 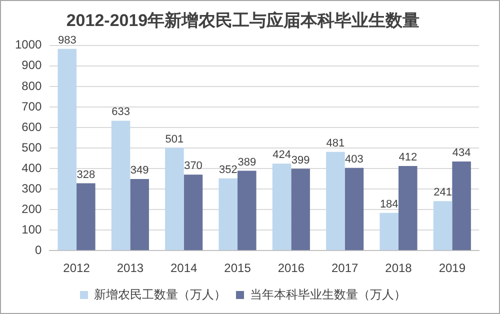 I want to click on x-tick-label: 2015, so click(x=238, y=268).